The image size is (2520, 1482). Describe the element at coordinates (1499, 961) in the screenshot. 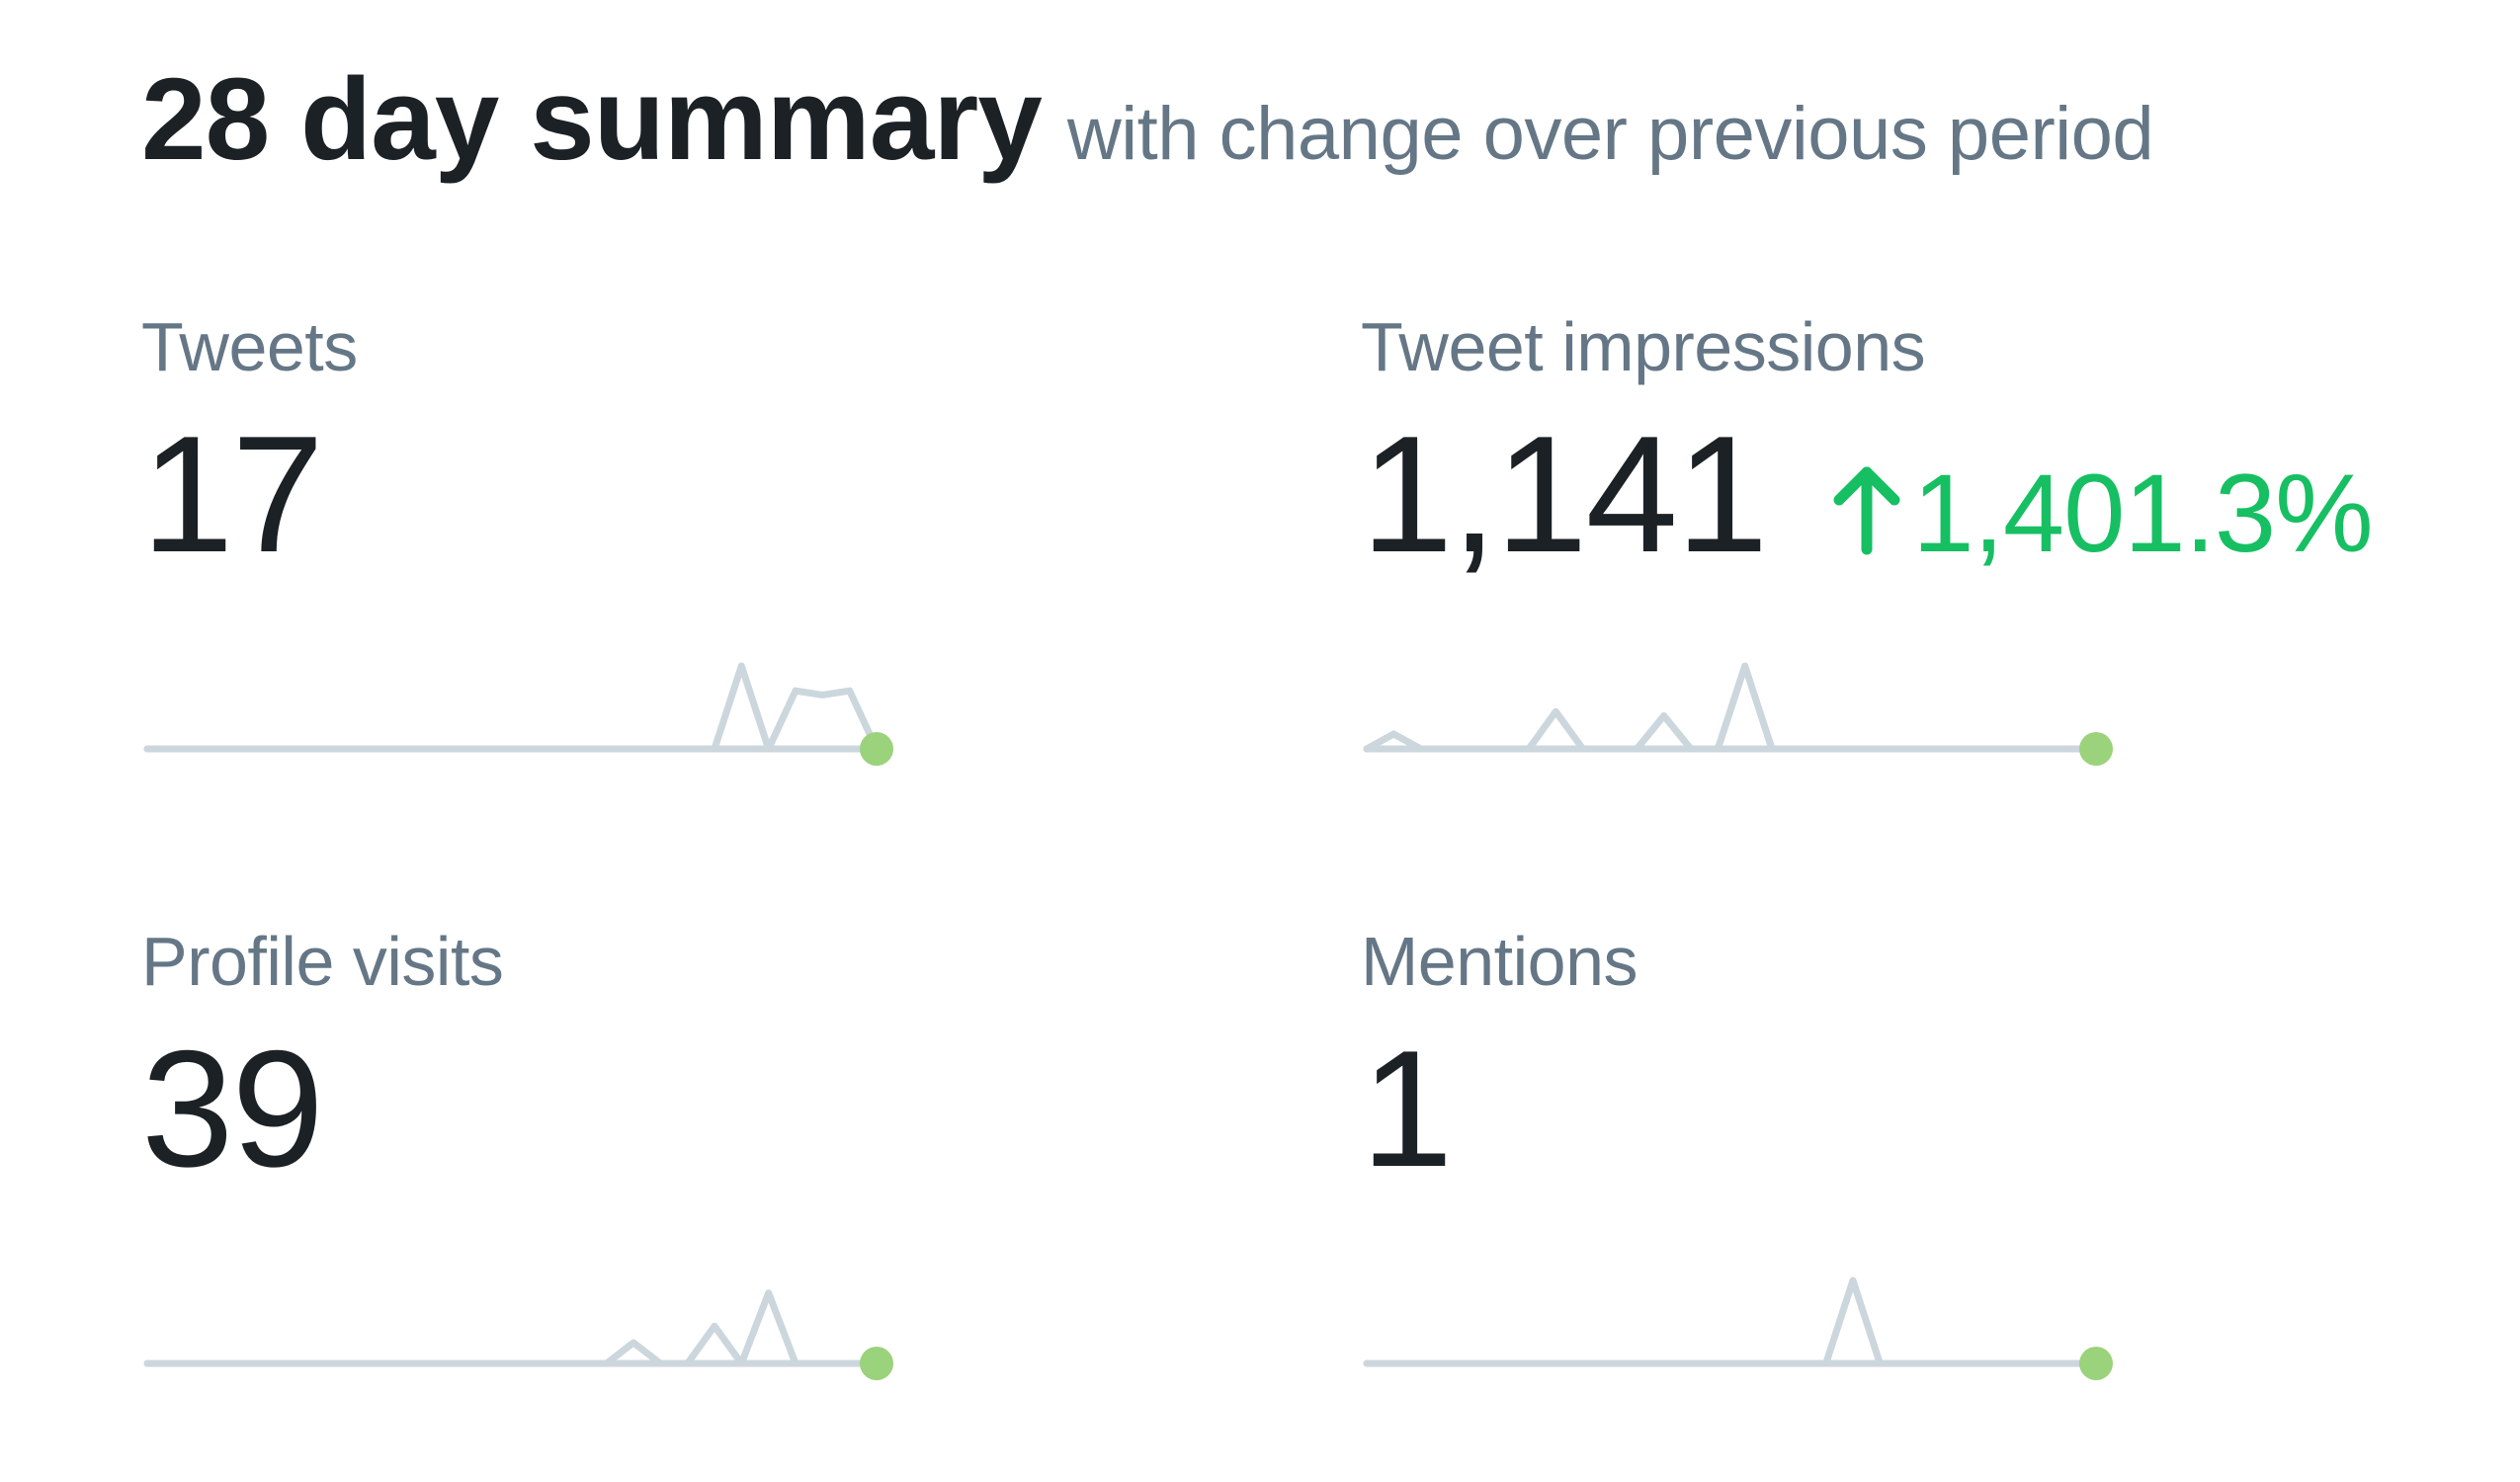

I see `metric-label: Mentions` at that location.